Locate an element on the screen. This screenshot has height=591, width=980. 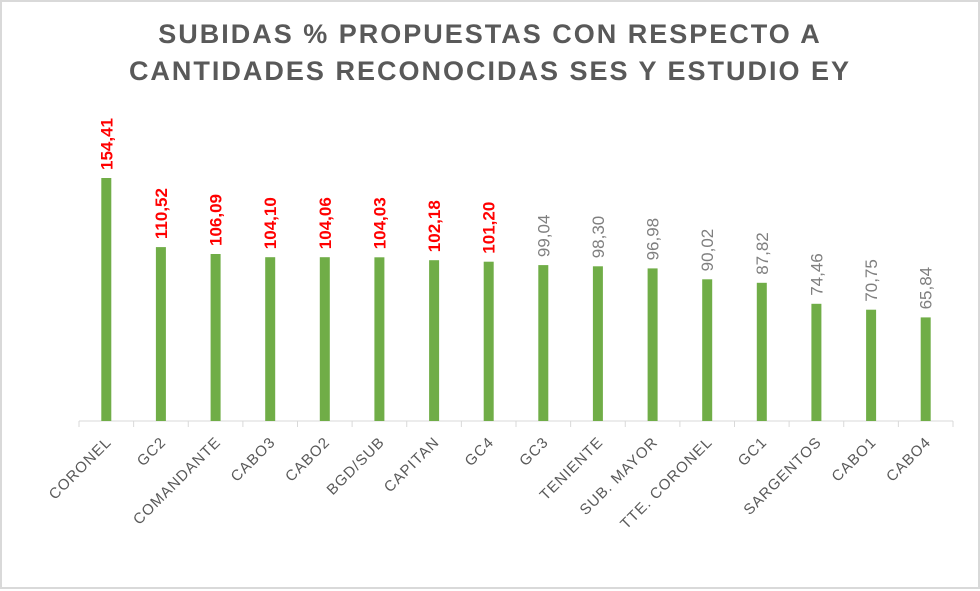
bar-gc2 is located at coordinates (160, 334).